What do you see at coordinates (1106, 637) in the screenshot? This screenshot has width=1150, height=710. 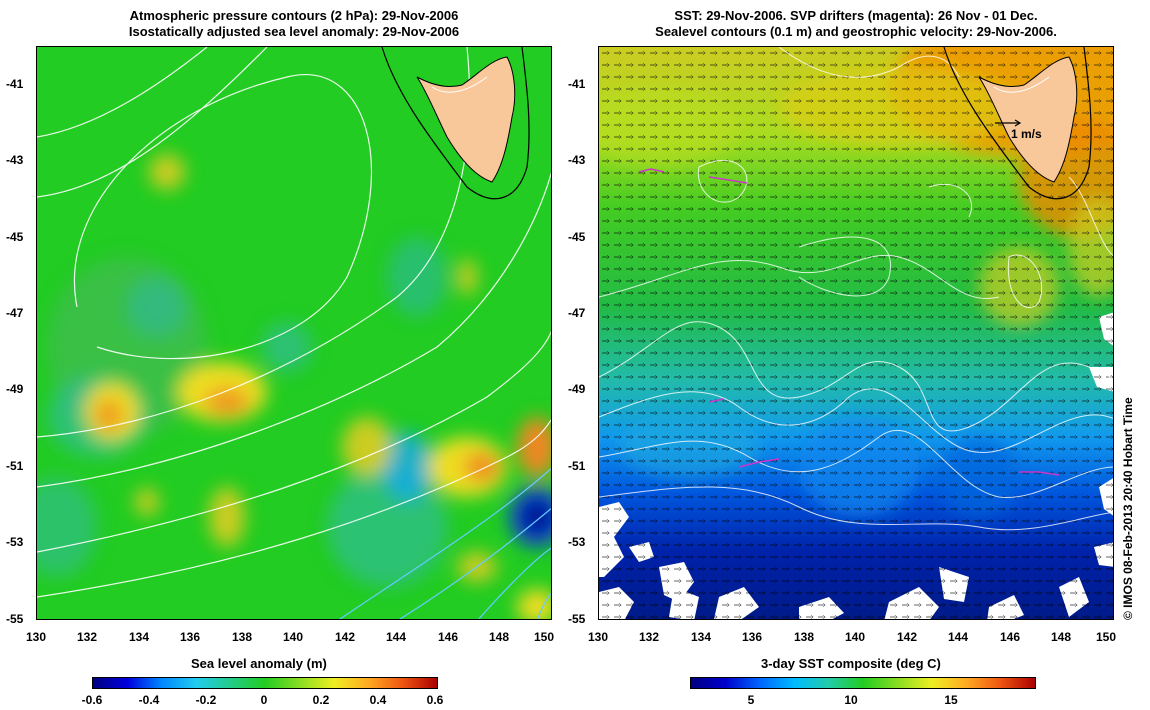 I see `right-x-tick: 150` at bounding box center [1106, 637].